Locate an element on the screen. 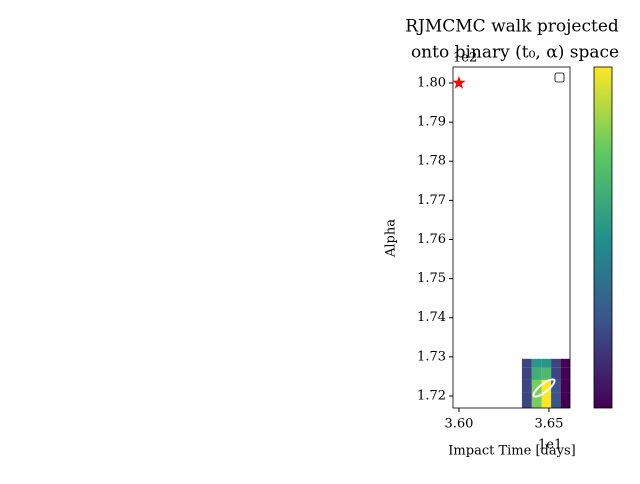 This screenshot has height=484, width=640. y-tick-label: 1.76 is located at coordinates (431, 239).